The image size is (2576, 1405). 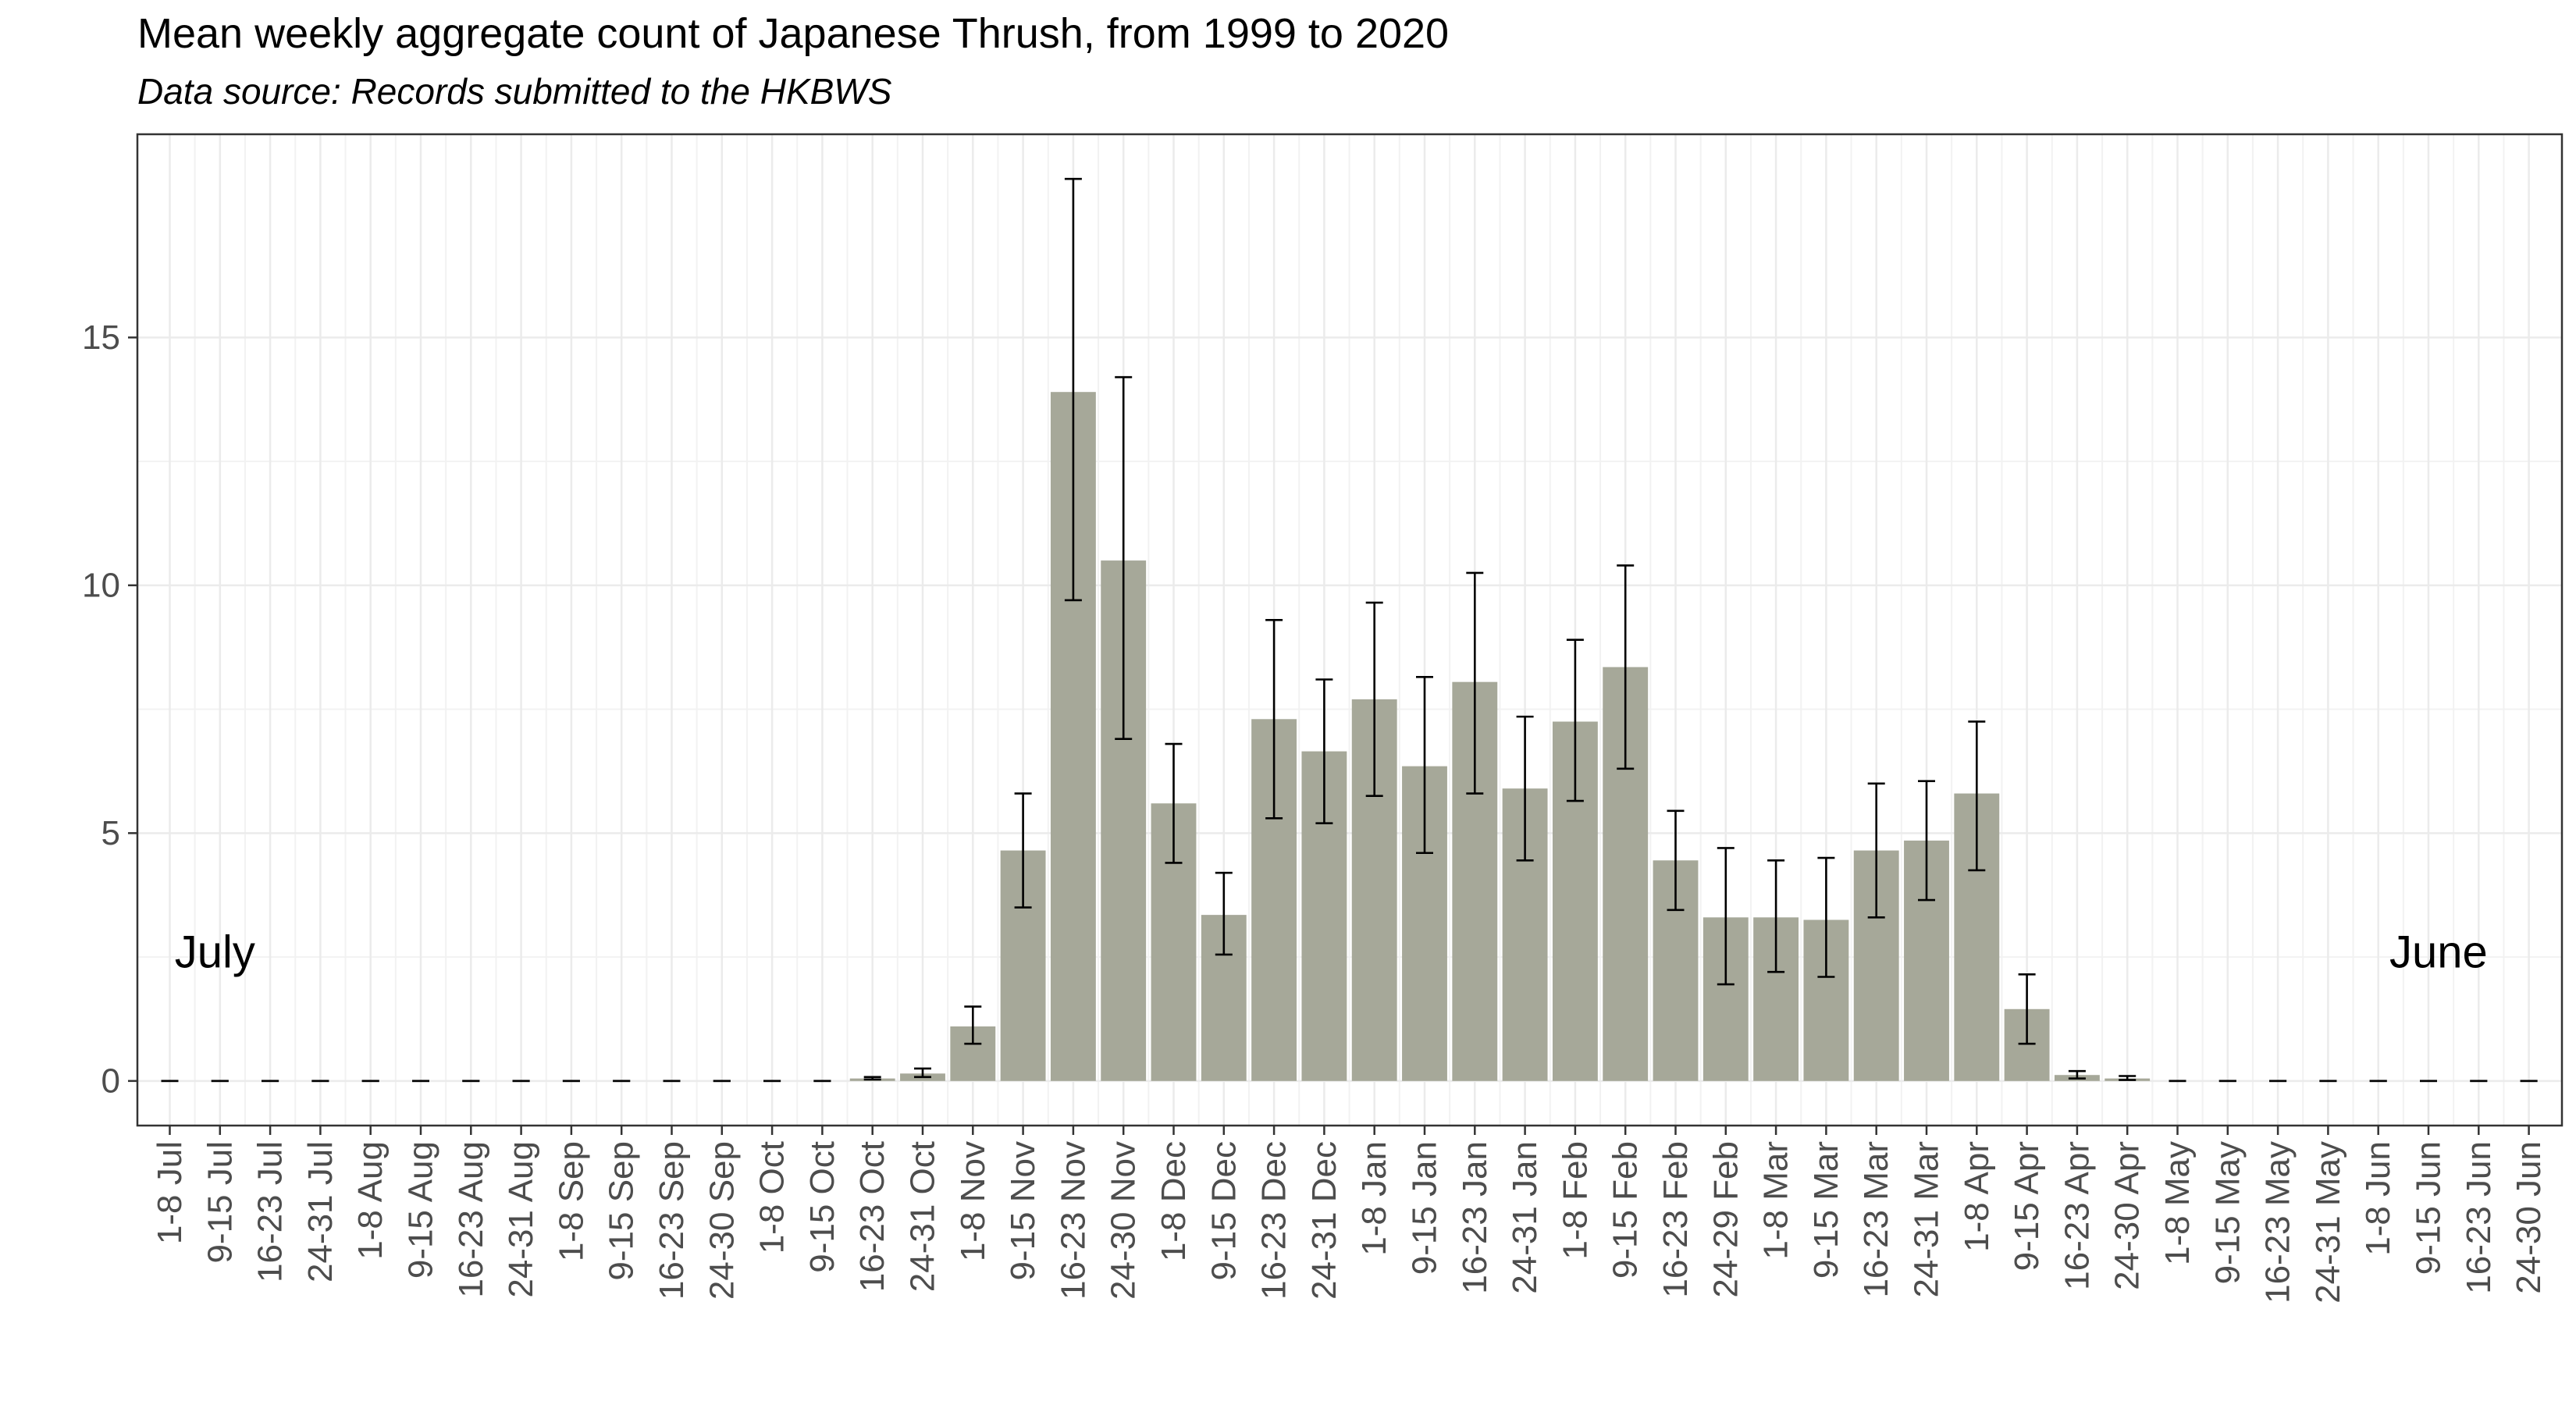 What do you see at coordinates (170, 1192) in the screenshot?
I see `x-tick-label: 1-8 Jul` at bounding box center [170, 1192].